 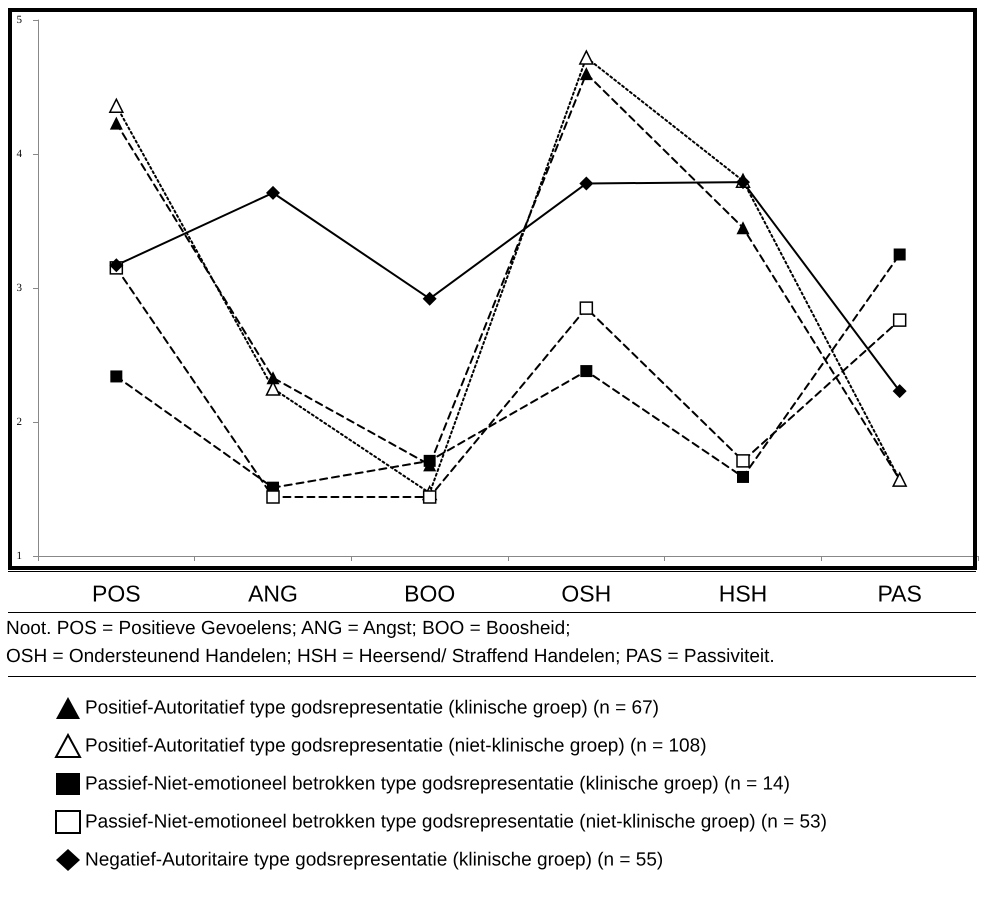 I want to click on x-tick-label: POS, so click(x=116, y=593).